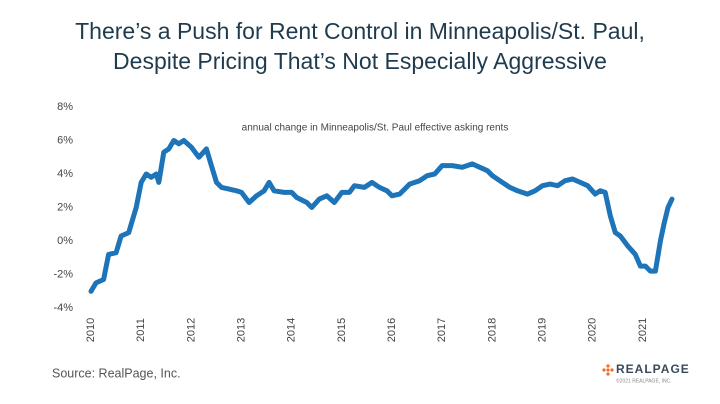 Image resolution: width=720 pixels, height=404 pixels. I want to click on x-tick-label: 2010, so click(91, 330).